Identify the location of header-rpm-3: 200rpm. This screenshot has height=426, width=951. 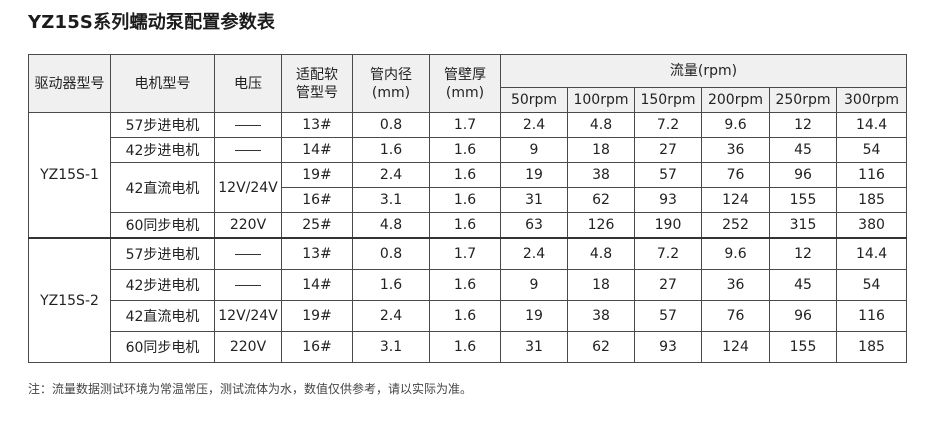
(735, 100).